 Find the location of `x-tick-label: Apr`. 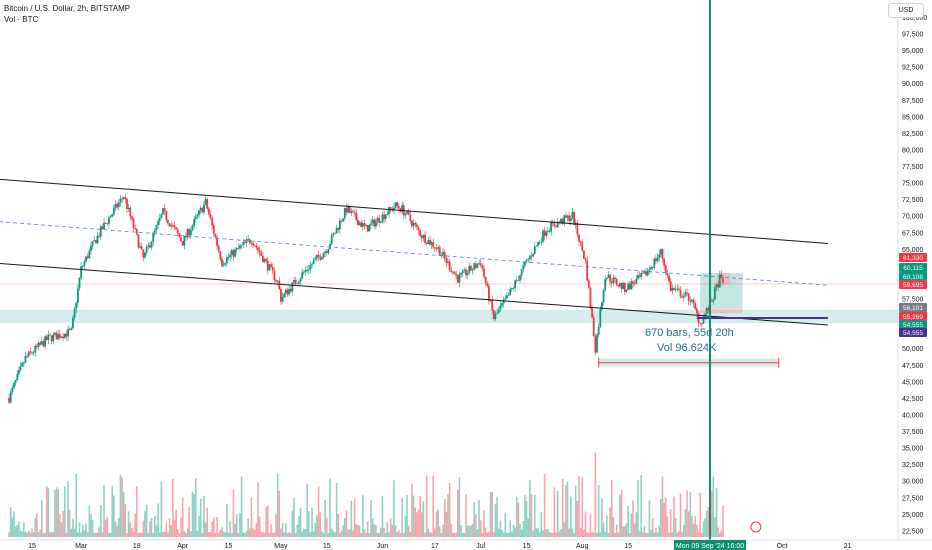

x-tick-label: Apr is located at coordinates (183, 546).